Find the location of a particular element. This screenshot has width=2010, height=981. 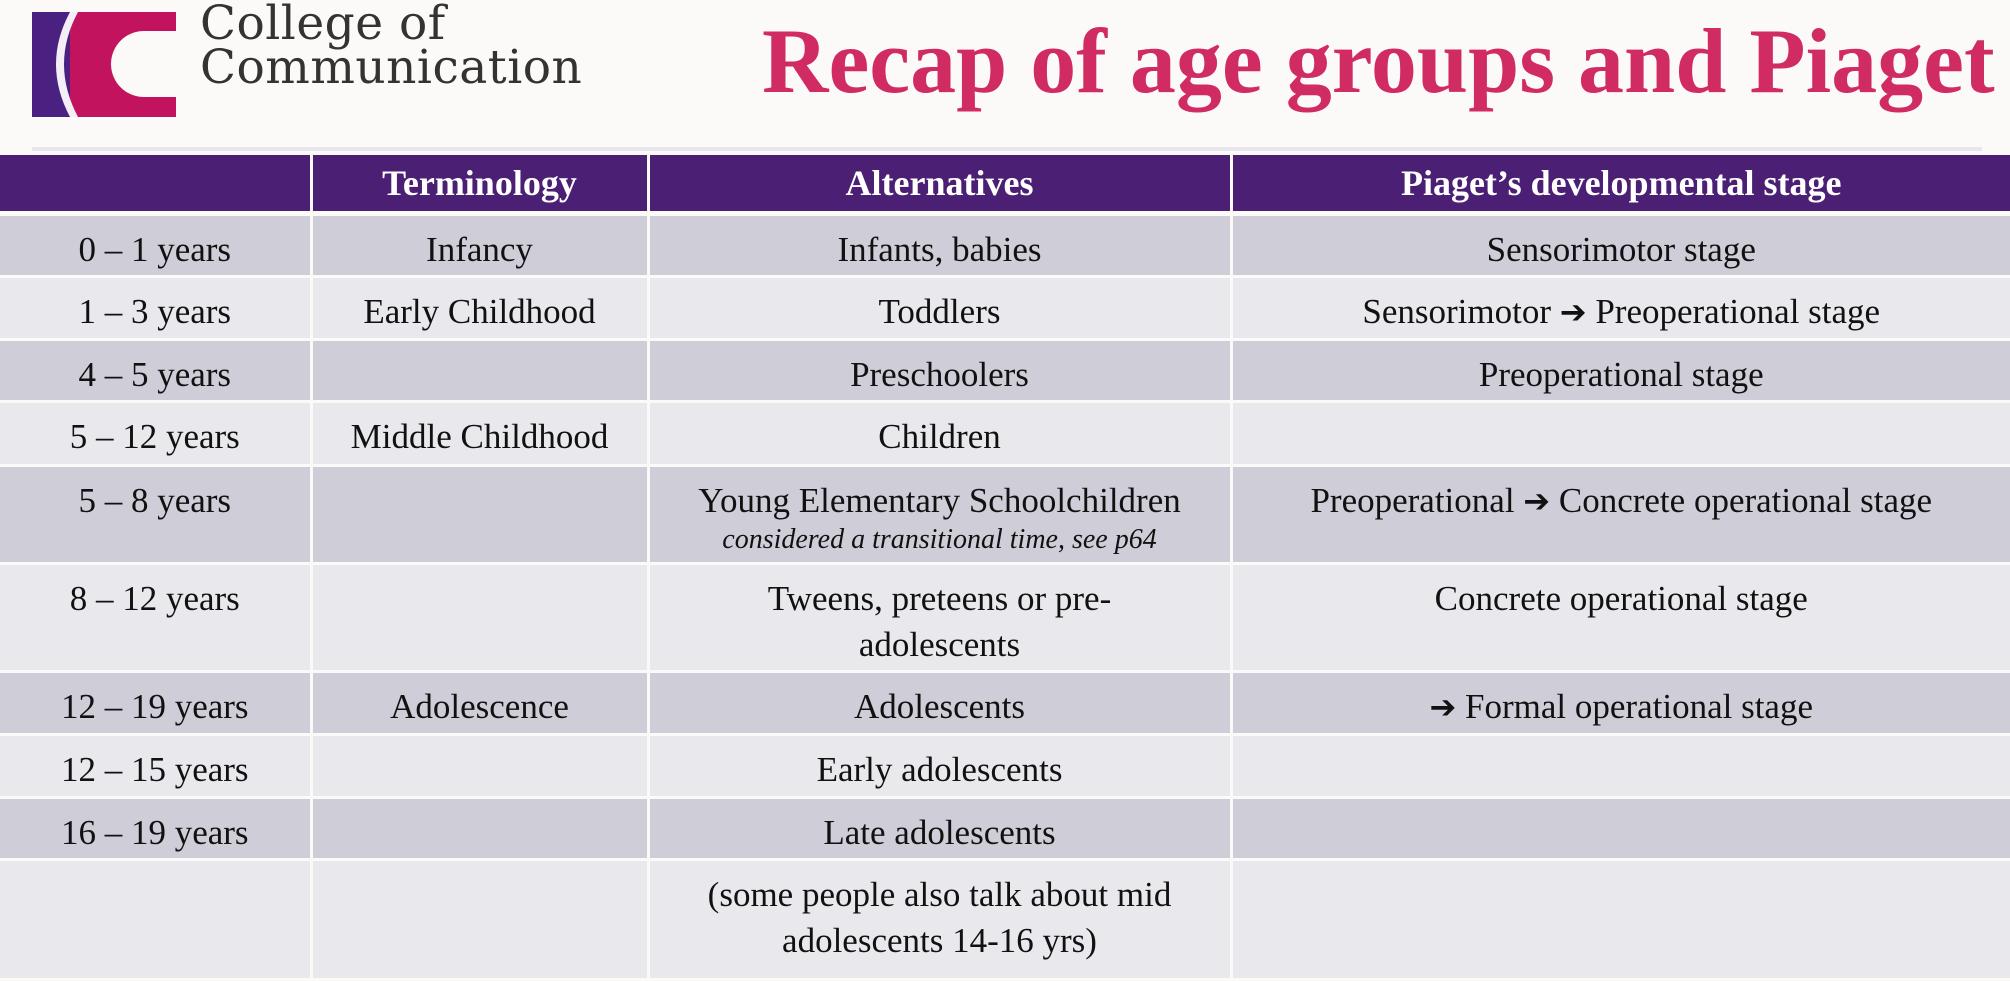

terminology-cell: Adolescence is located at coordinates (480, 703).